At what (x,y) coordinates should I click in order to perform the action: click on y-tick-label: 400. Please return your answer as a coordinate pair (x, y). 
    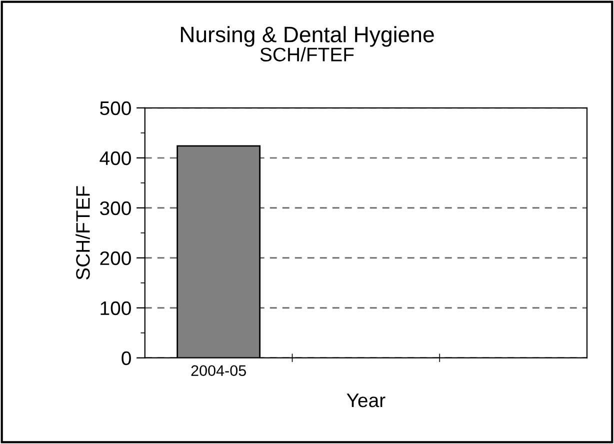
    Looking at the image, I should click on (115, 158).